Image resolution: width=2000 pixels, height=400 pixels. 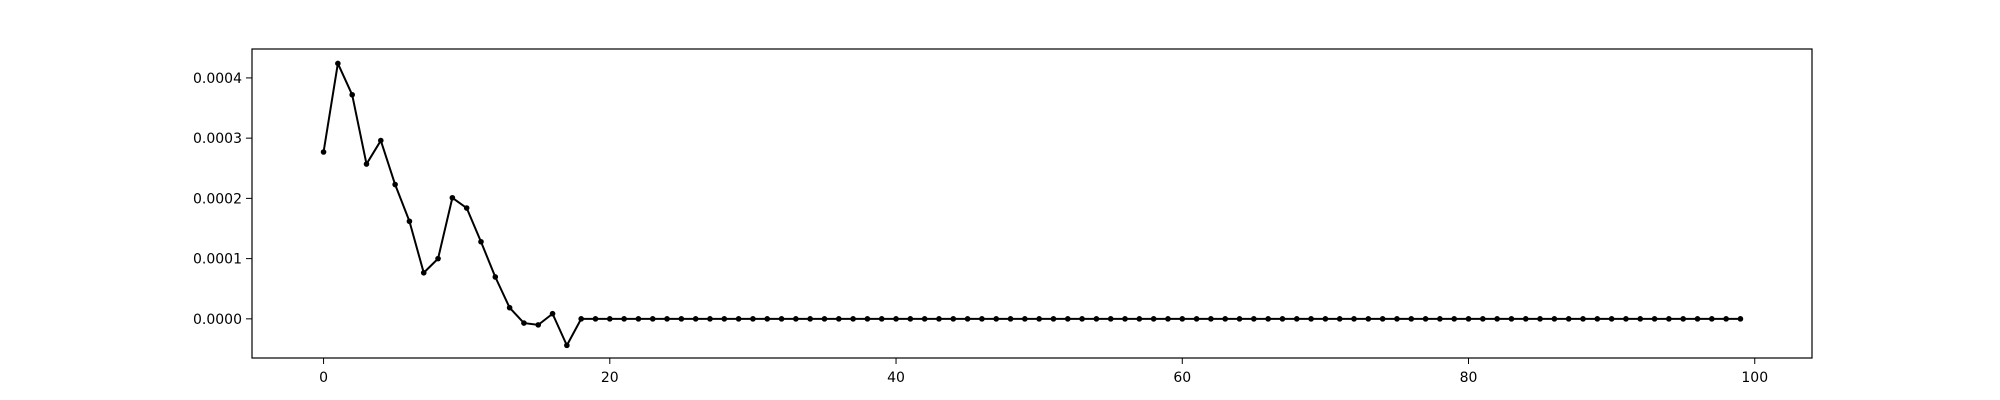 I want to click on y-tick-label: 0.0003, so click(x=217, y=139).